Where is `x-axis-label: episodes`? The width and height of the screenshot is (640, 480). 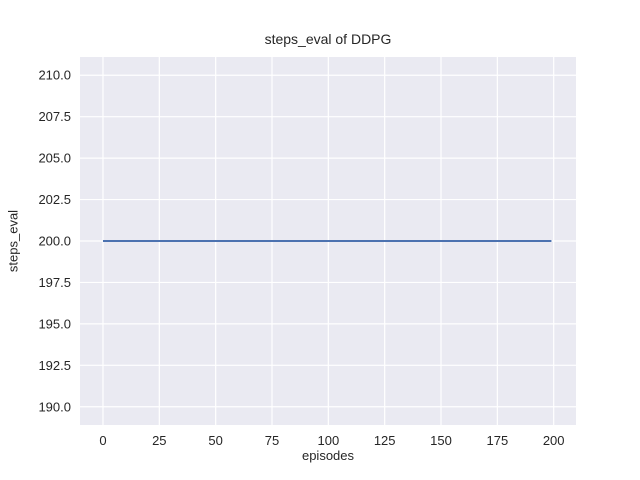
x-axis-label: episodes is located at coordinates (328, 455).